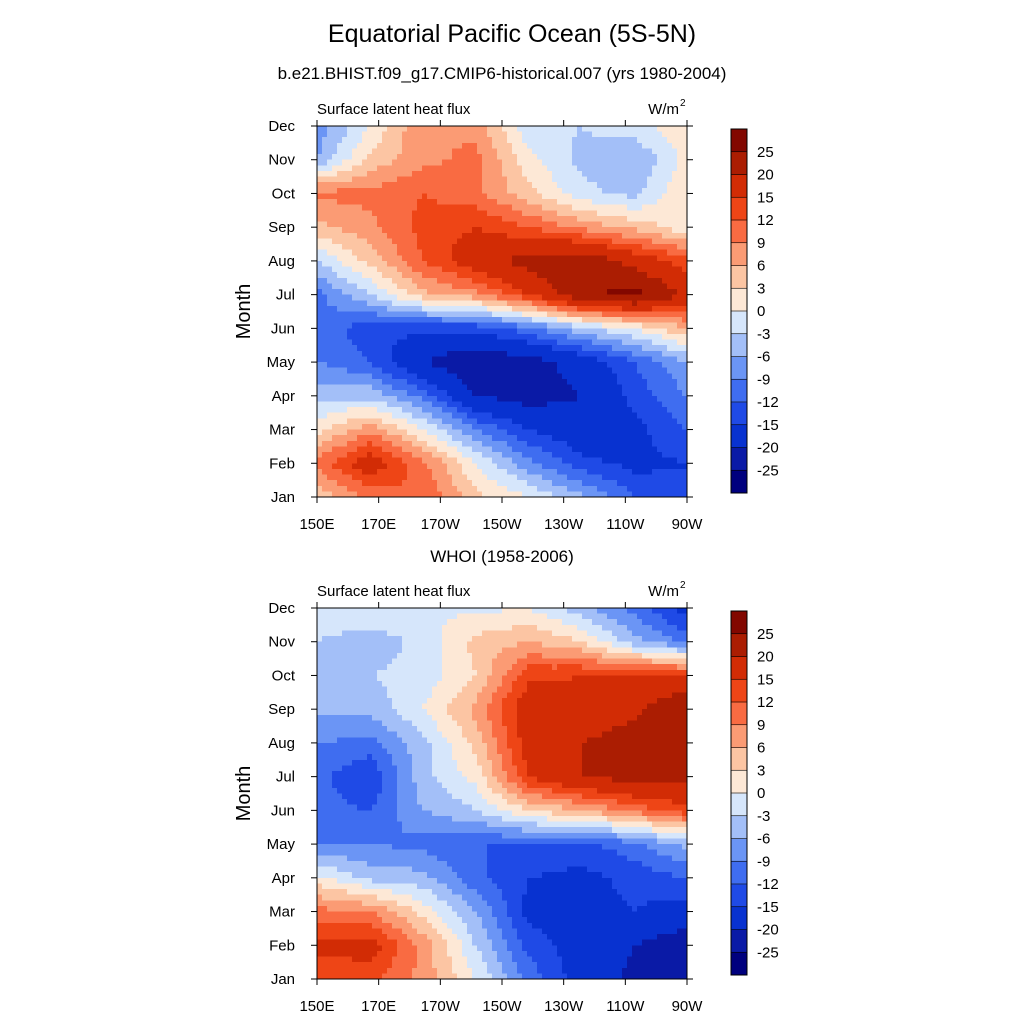 This screenshot has height=1024, width=1024. Describe the element at coordinates (502, 312) in the screenshot. I see `panel1-heatmap` at that location.